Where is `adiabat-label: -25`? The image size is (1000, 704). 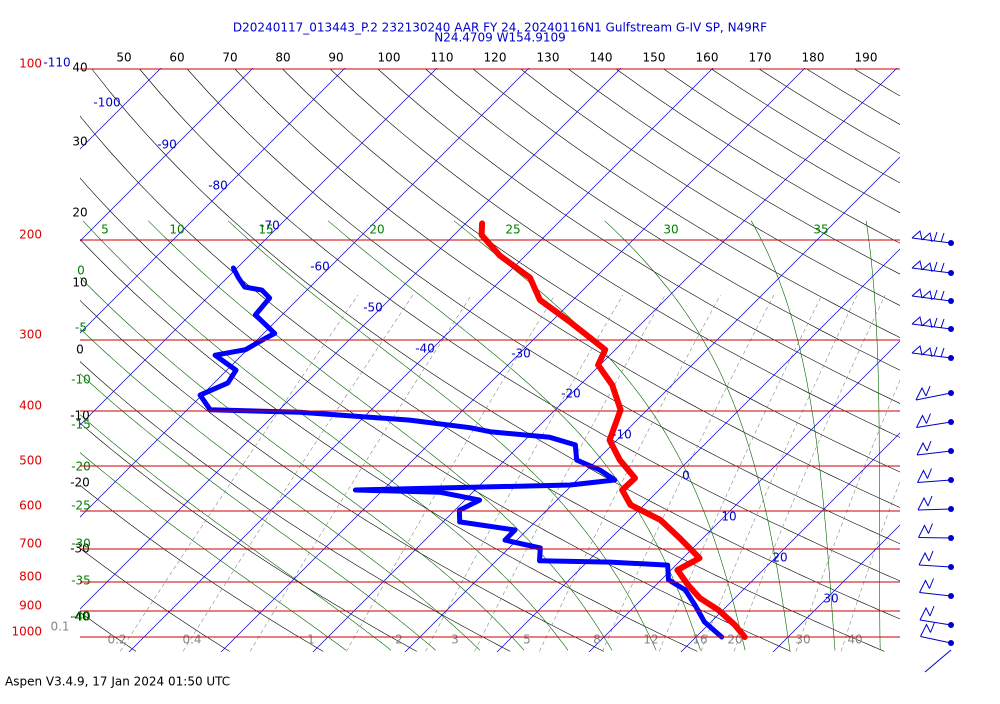 adiabat-label: -25 is located at coordinates (81, 506).